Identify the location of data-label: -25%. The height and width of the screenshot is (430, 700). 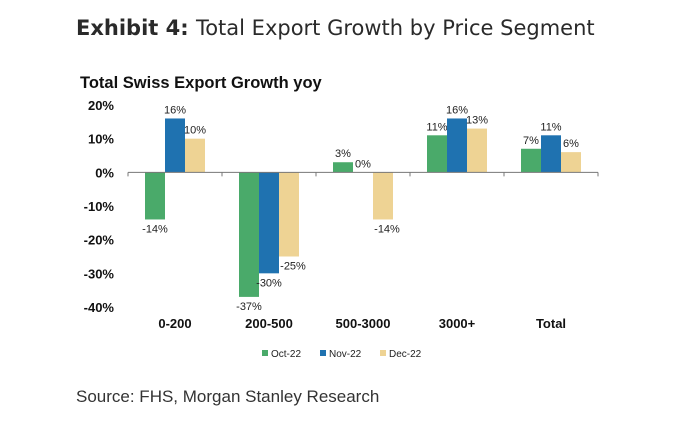
(293, 267).